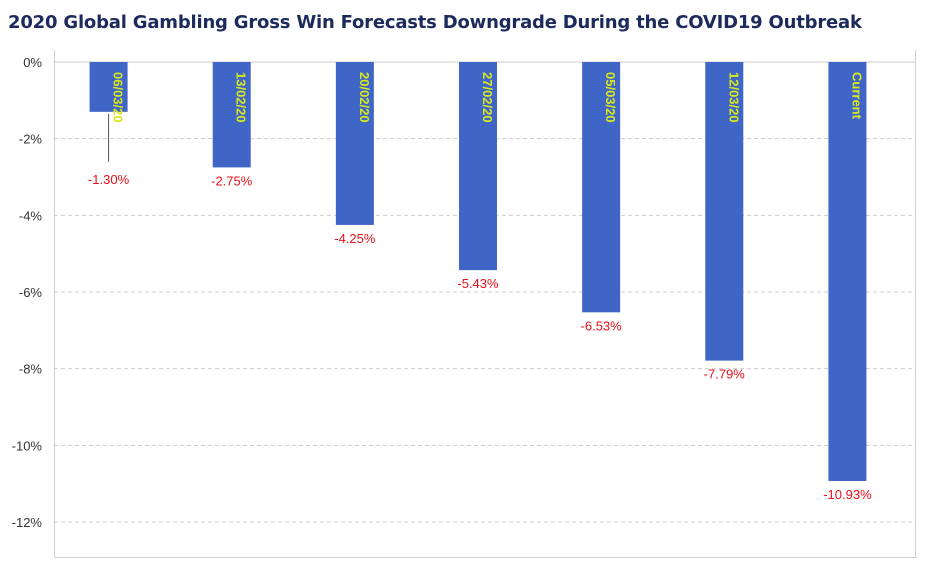  Describe the element at coordinates (31, 139) in the screenshot. I see `y-tick-label: -2%` at that location.